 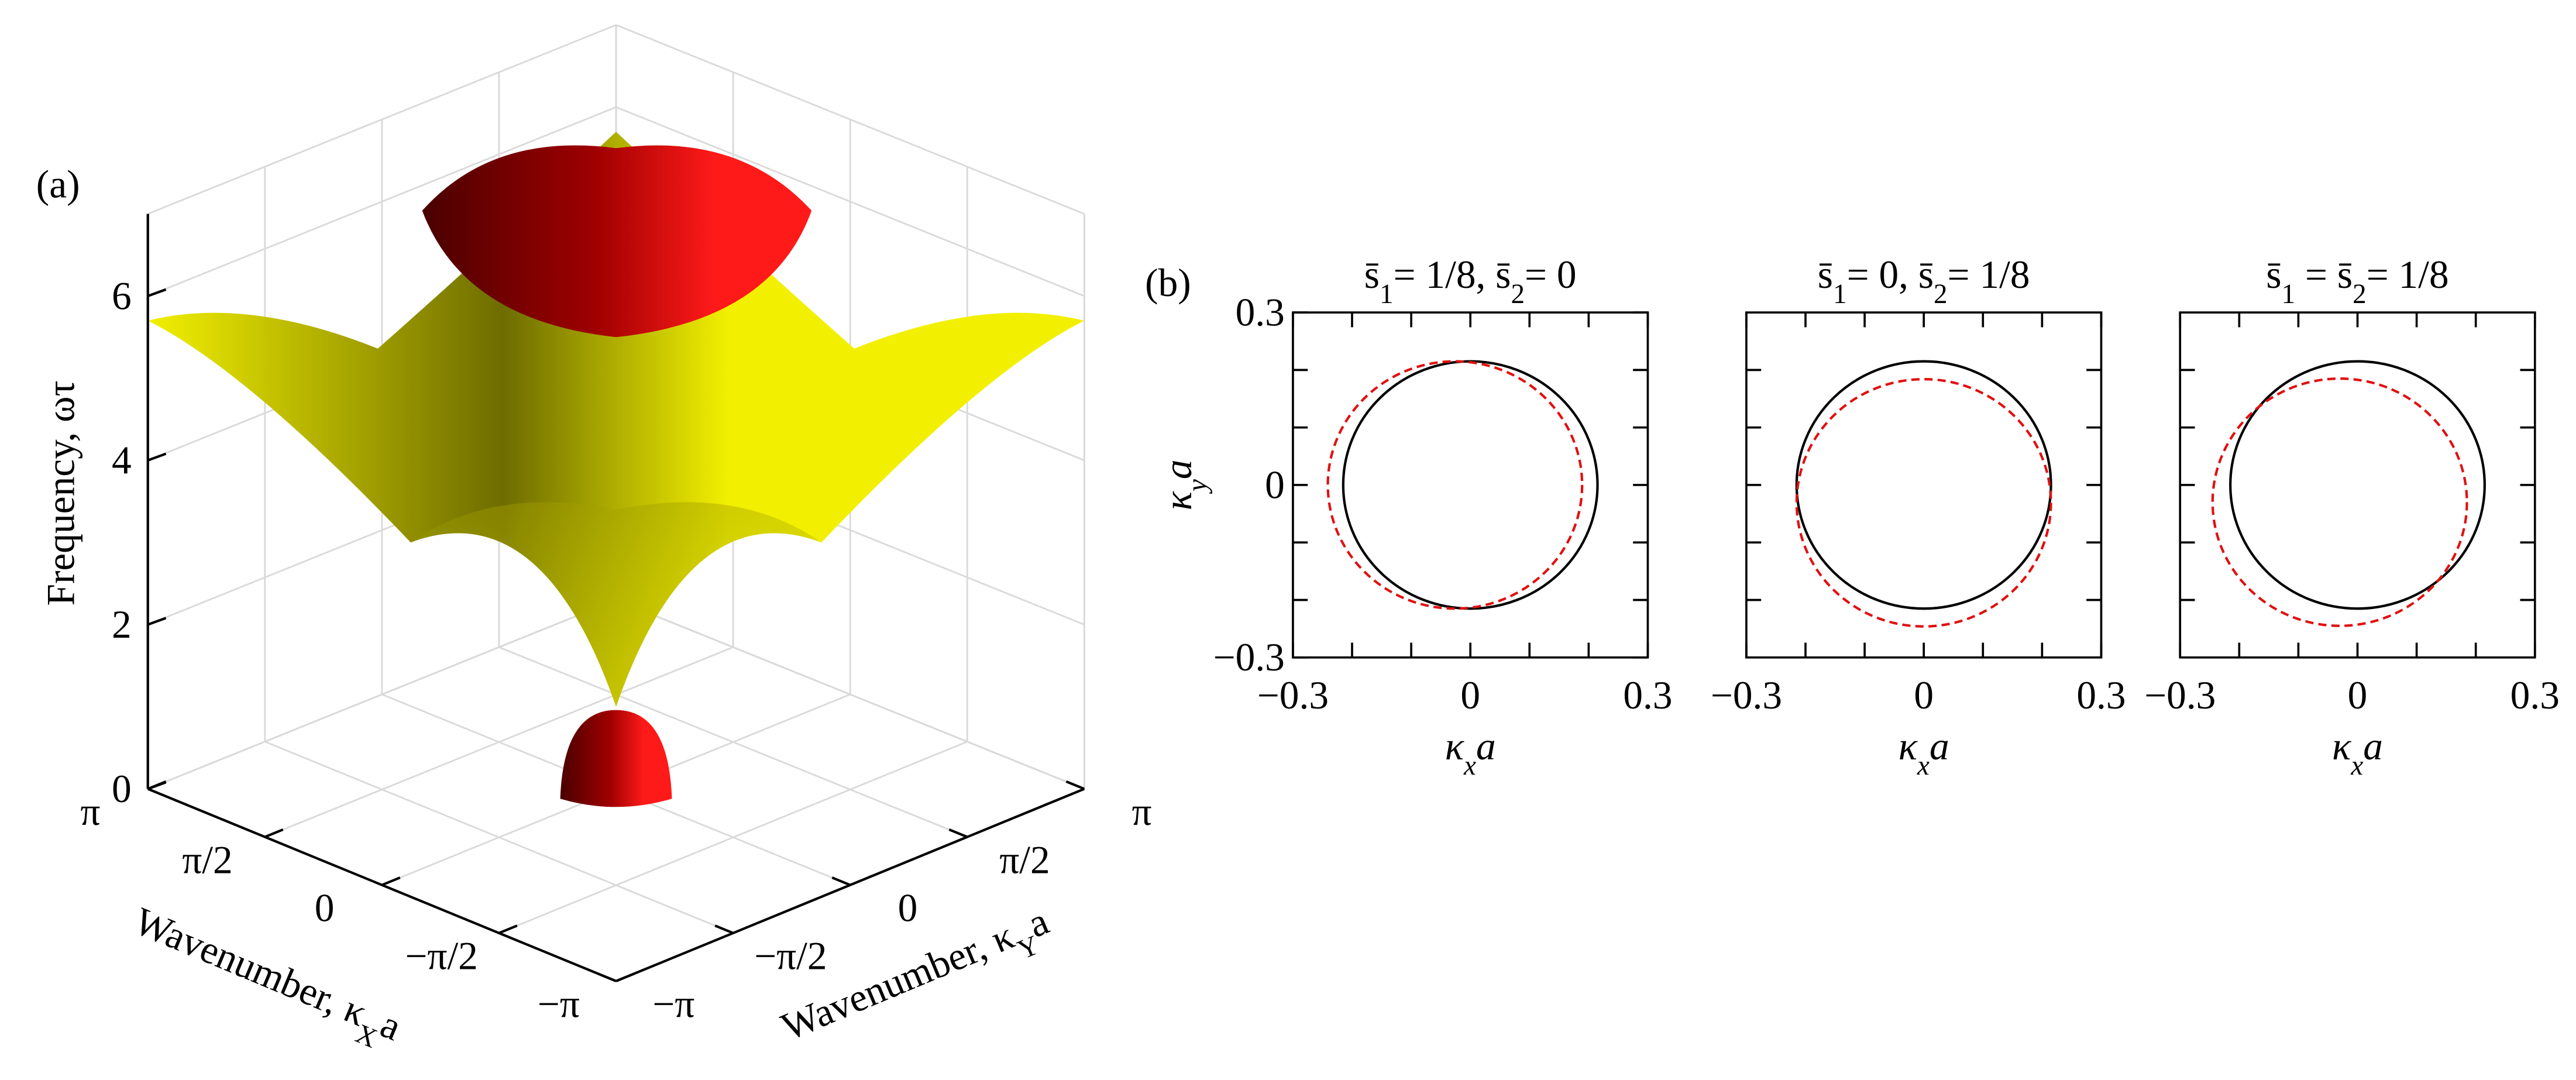 I want to click on upper-surface-bowl, so click(x=617, y=241).